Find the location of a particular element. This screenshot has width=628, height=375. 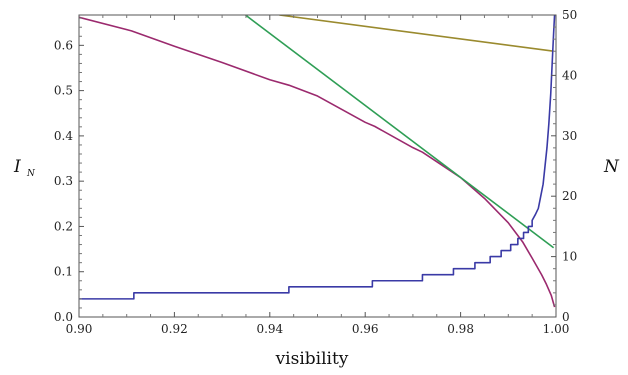

y-axis-label: I is located at coordinates (17, 167).